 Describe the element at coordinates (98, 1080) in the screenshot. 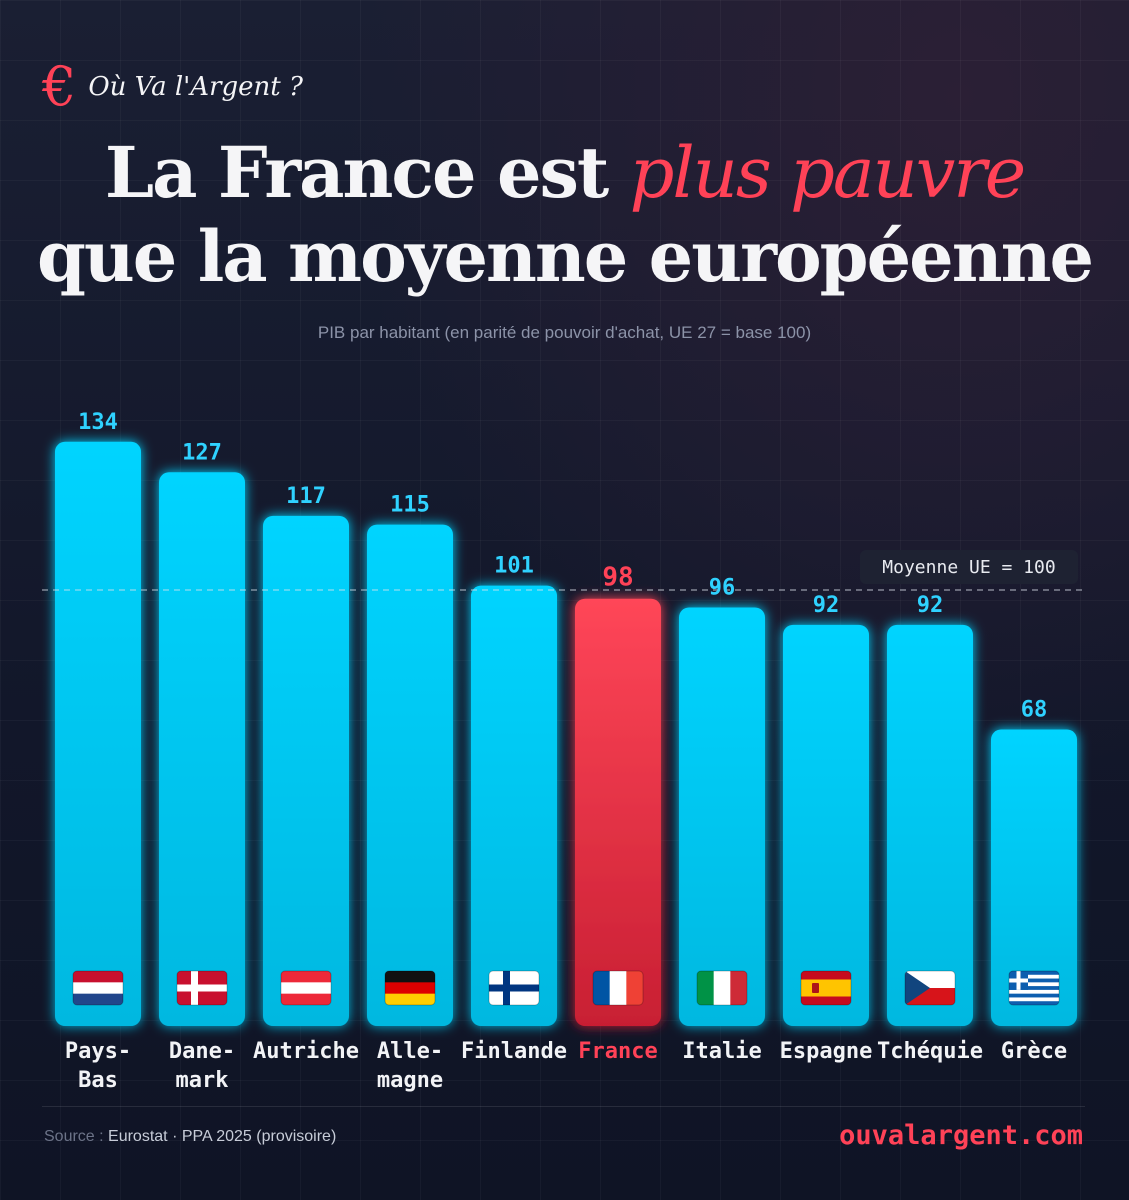

I see `category-label: Bas` at that location.